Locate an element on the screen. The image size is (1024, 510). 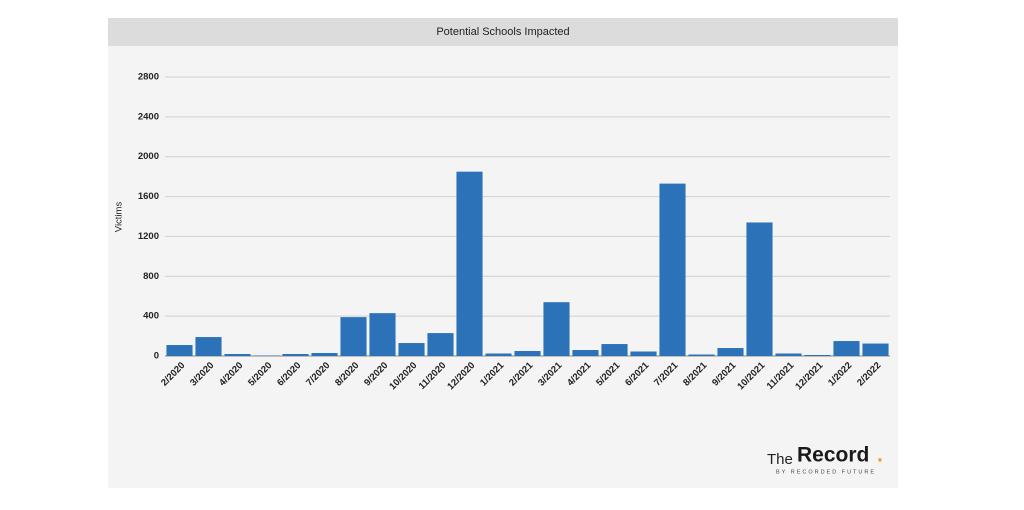
y-axis-label: Victims is located at coordinates (119, 217).